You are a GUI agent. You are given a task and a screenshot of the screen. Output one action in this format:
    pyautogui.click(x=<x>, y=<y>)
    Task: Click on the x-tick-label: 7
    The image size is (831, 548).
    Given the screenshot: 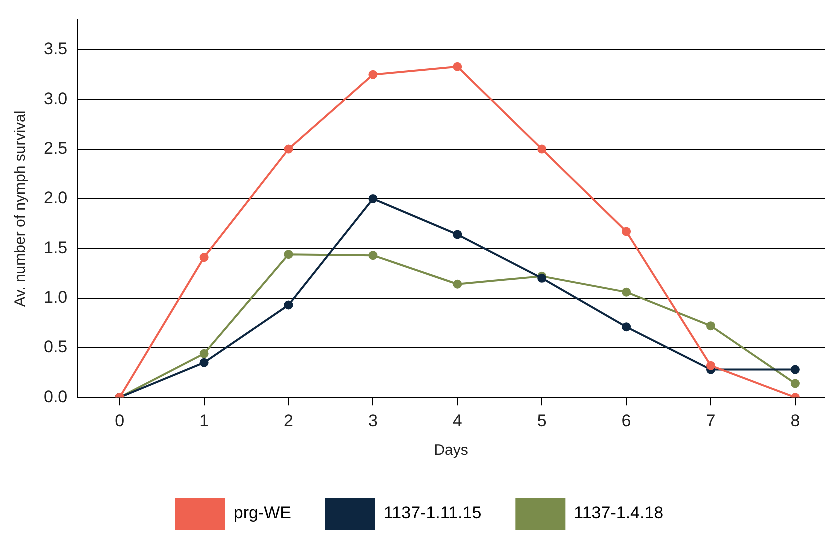 What is the action you would take?
    pyautogui.click(x=711, y=420)
    